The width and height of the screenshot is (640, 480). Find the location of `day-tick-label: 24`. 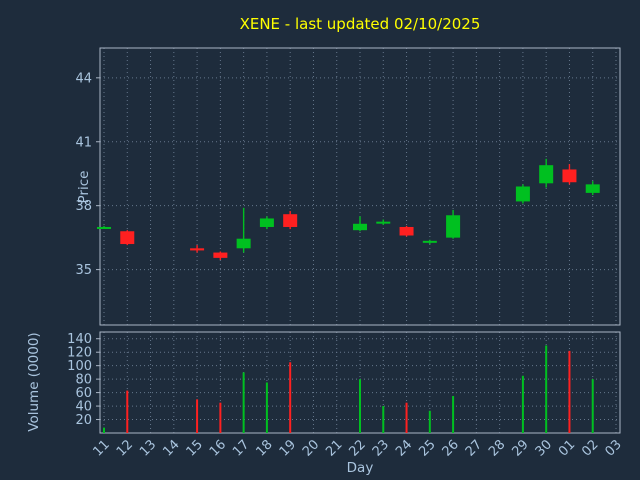

day-tick-label: 24 is located at coordinates (404, 448).